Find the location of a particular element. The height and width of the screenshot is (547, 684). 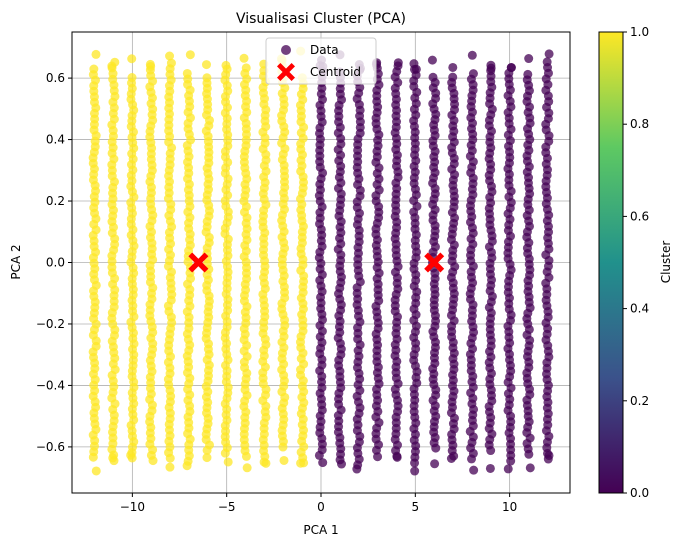

colorbar: 0.0 0.2 0.4 0.6 0.8 1.0 Cluster is located at coordinates (635, 262).